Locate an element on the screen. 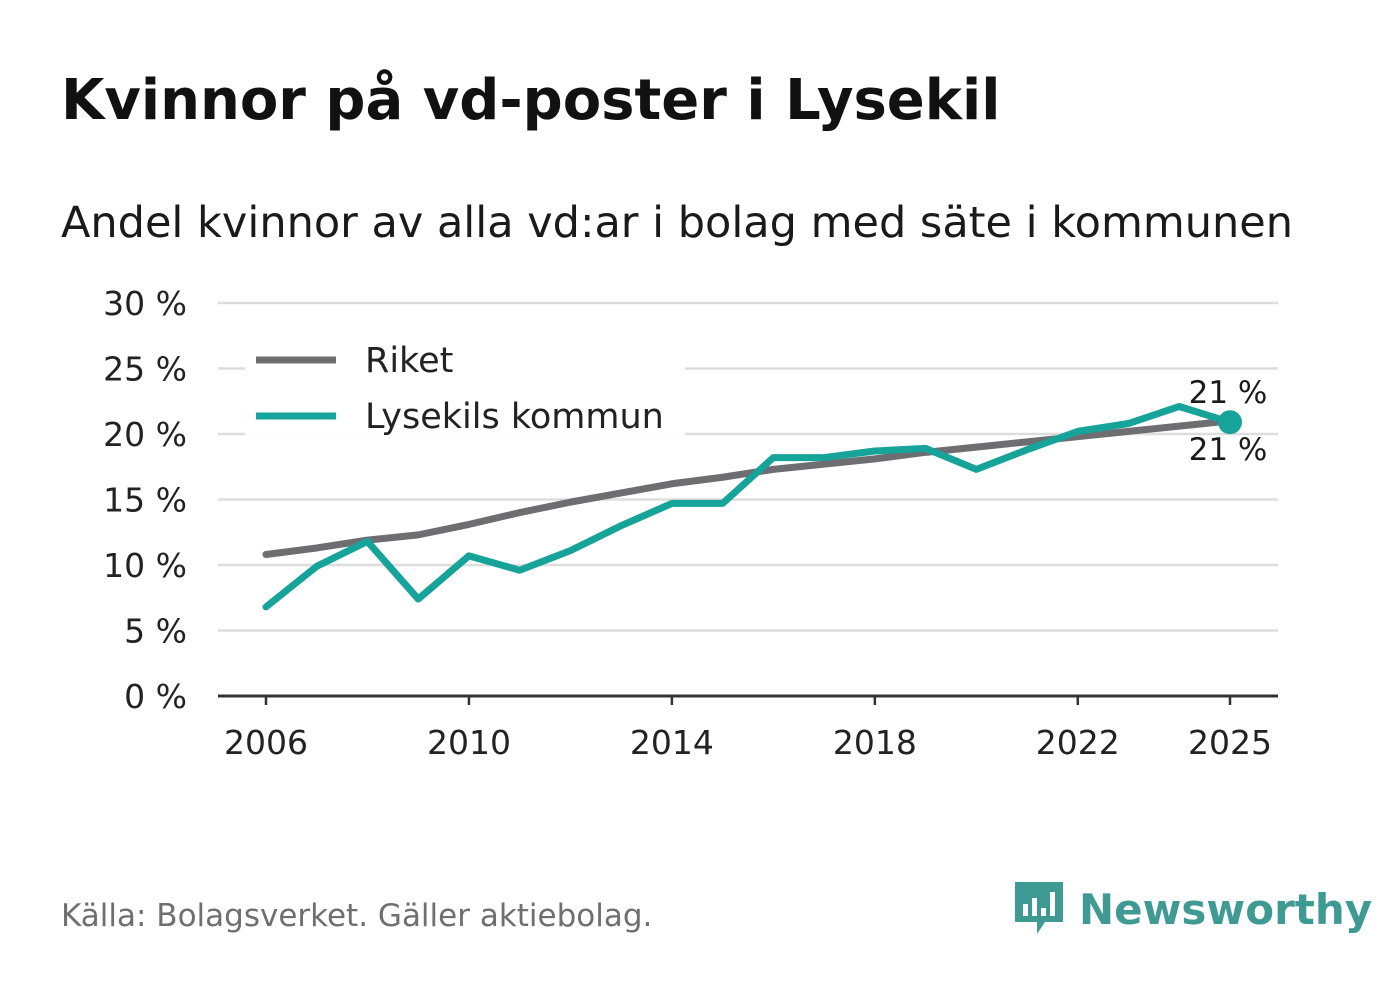  brand-logo: Newsworthy is located at coordinates (1191, 909).